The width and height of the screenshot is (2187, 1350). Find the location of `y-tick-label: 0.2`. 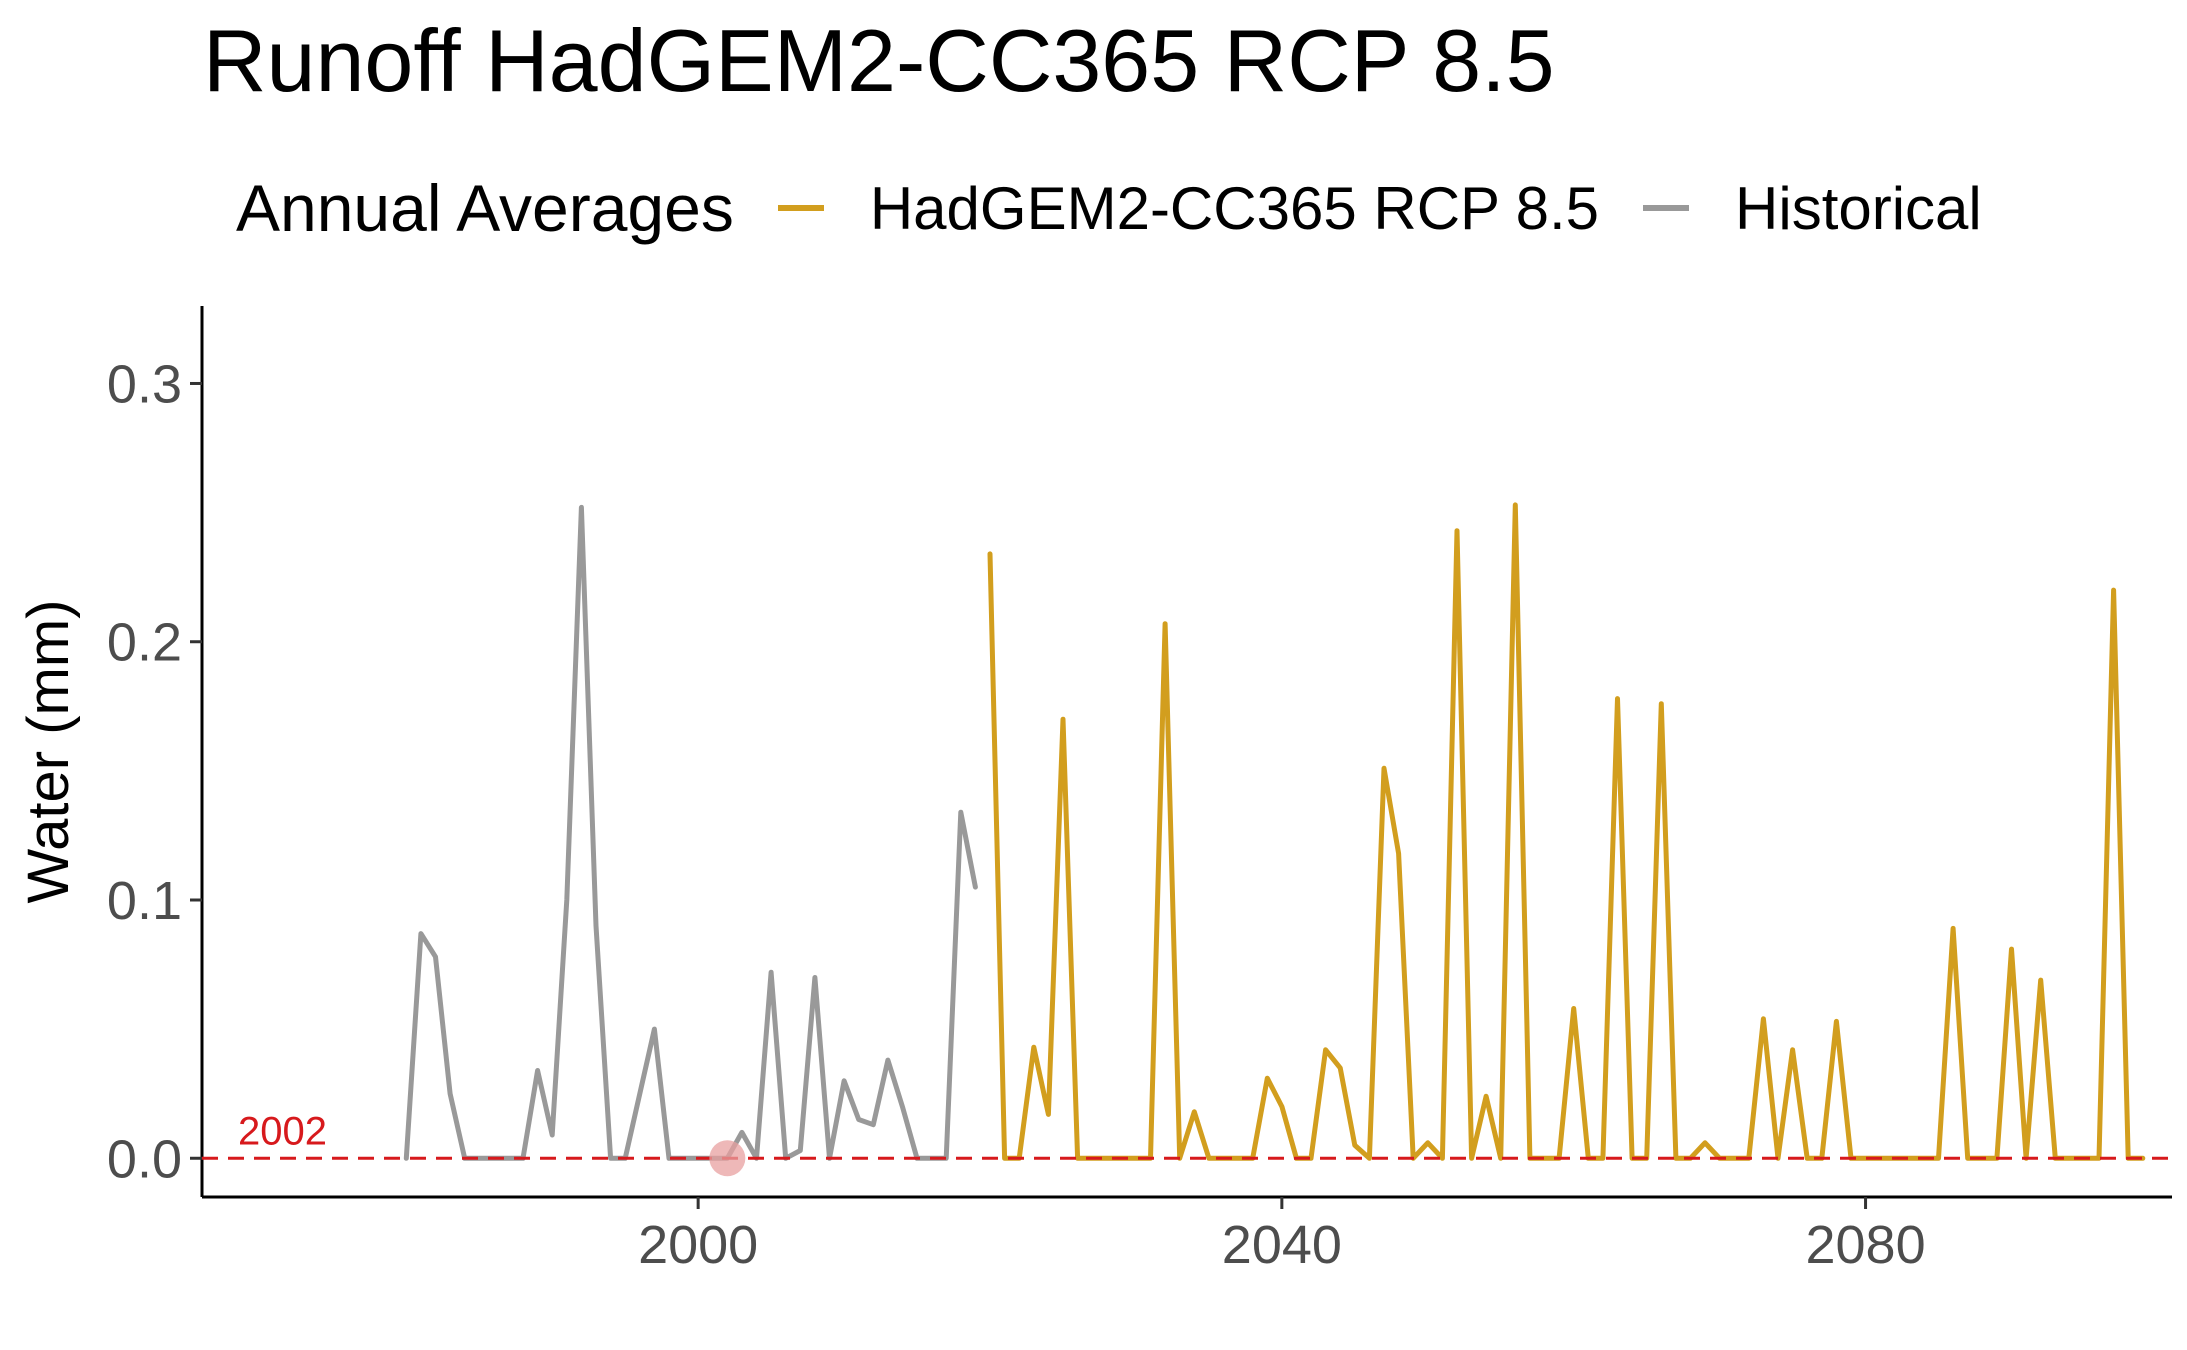

y-tick-label: 0.2 is located at coordinates (144, 643).